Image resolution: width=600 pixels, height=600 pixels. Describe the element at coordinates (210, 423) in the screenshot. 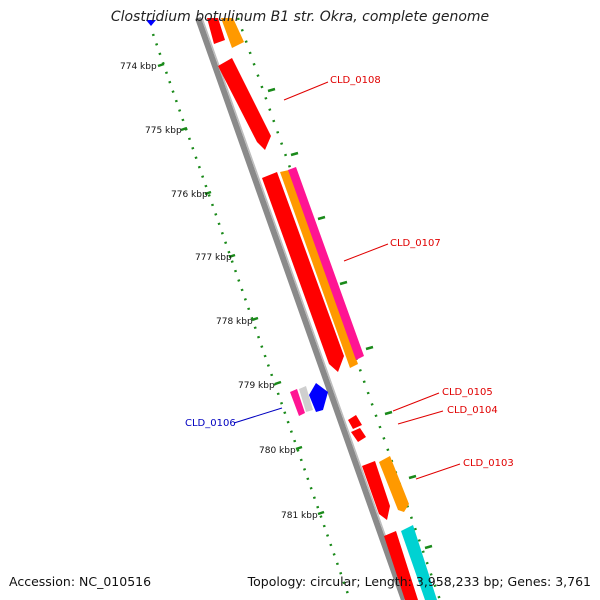

I see `gene-label-cld-0106: CLD_0106` at that location.